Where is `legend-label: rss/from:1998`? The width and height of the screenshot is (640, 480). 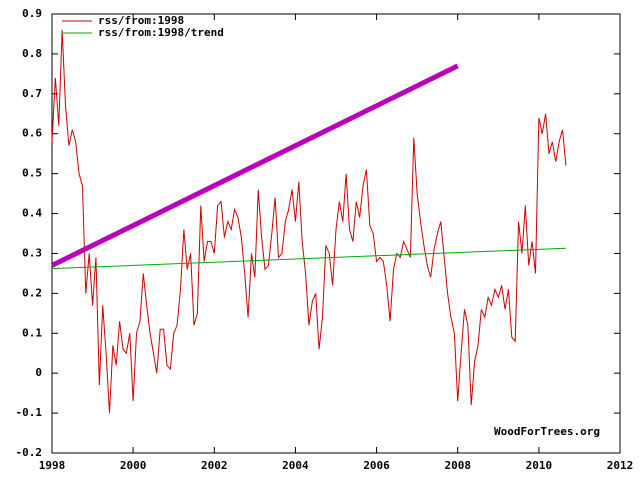
legend-label: rss/from:1998 is located at coordinates (141, 20).